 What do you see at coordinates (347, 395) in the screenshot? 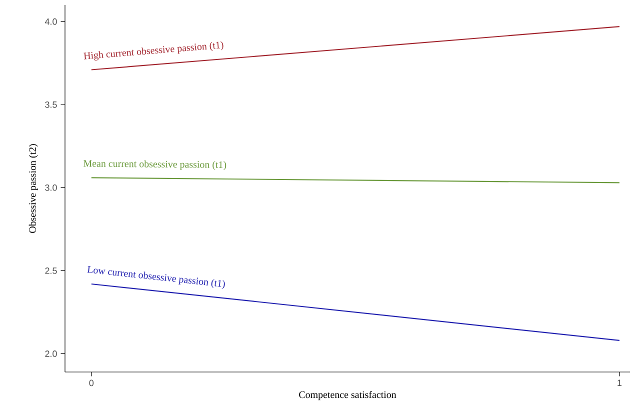
I see `x-axis-title: Competence satisfaction` at bounding box center [347, 395].